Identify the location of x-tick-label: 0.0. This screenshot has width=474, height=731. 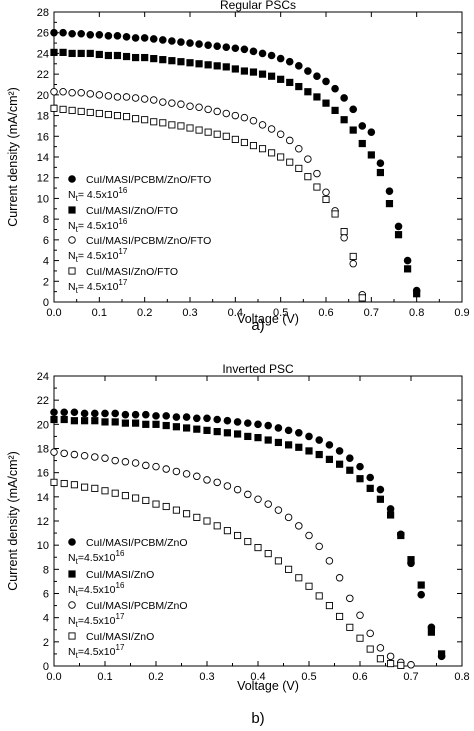
(53, 313).